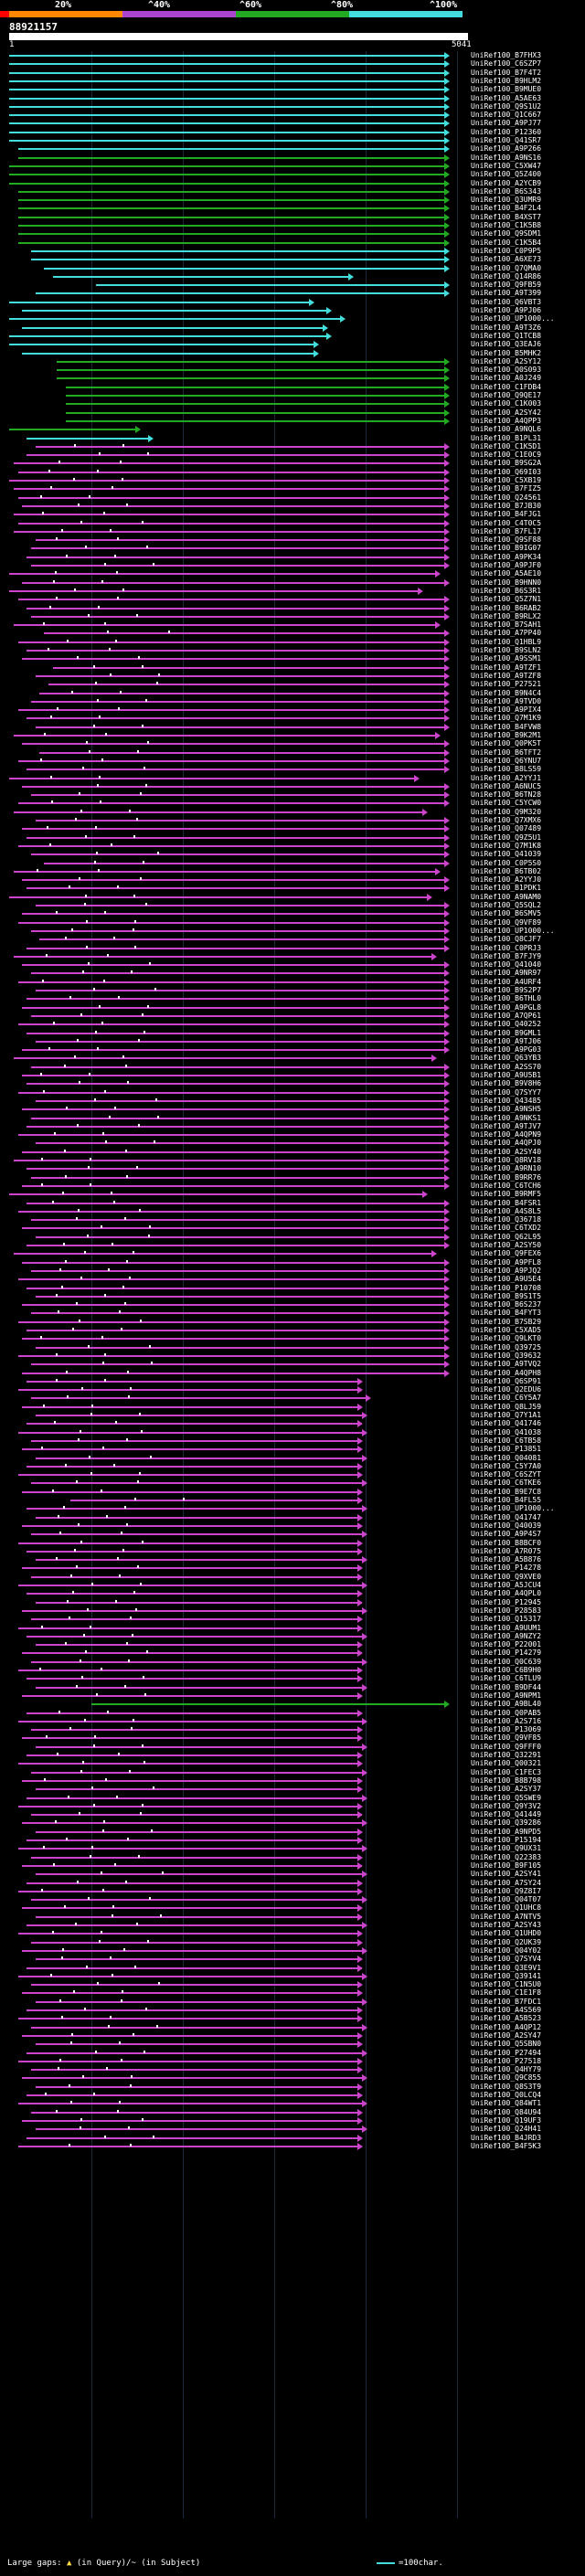  Describe the element at coordinates (507, 667) in the screenshot. I see `hit-label: UniRef100_A9TZF1` at that location.